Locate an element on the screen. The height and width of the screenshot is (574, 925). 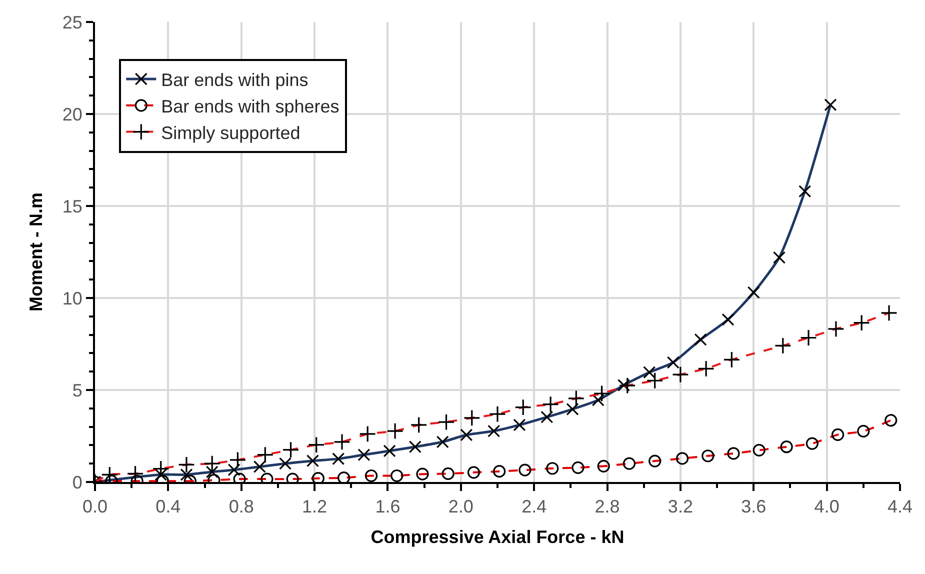
legend-label: Bar ends with pins is located at coordinates (234, 80).